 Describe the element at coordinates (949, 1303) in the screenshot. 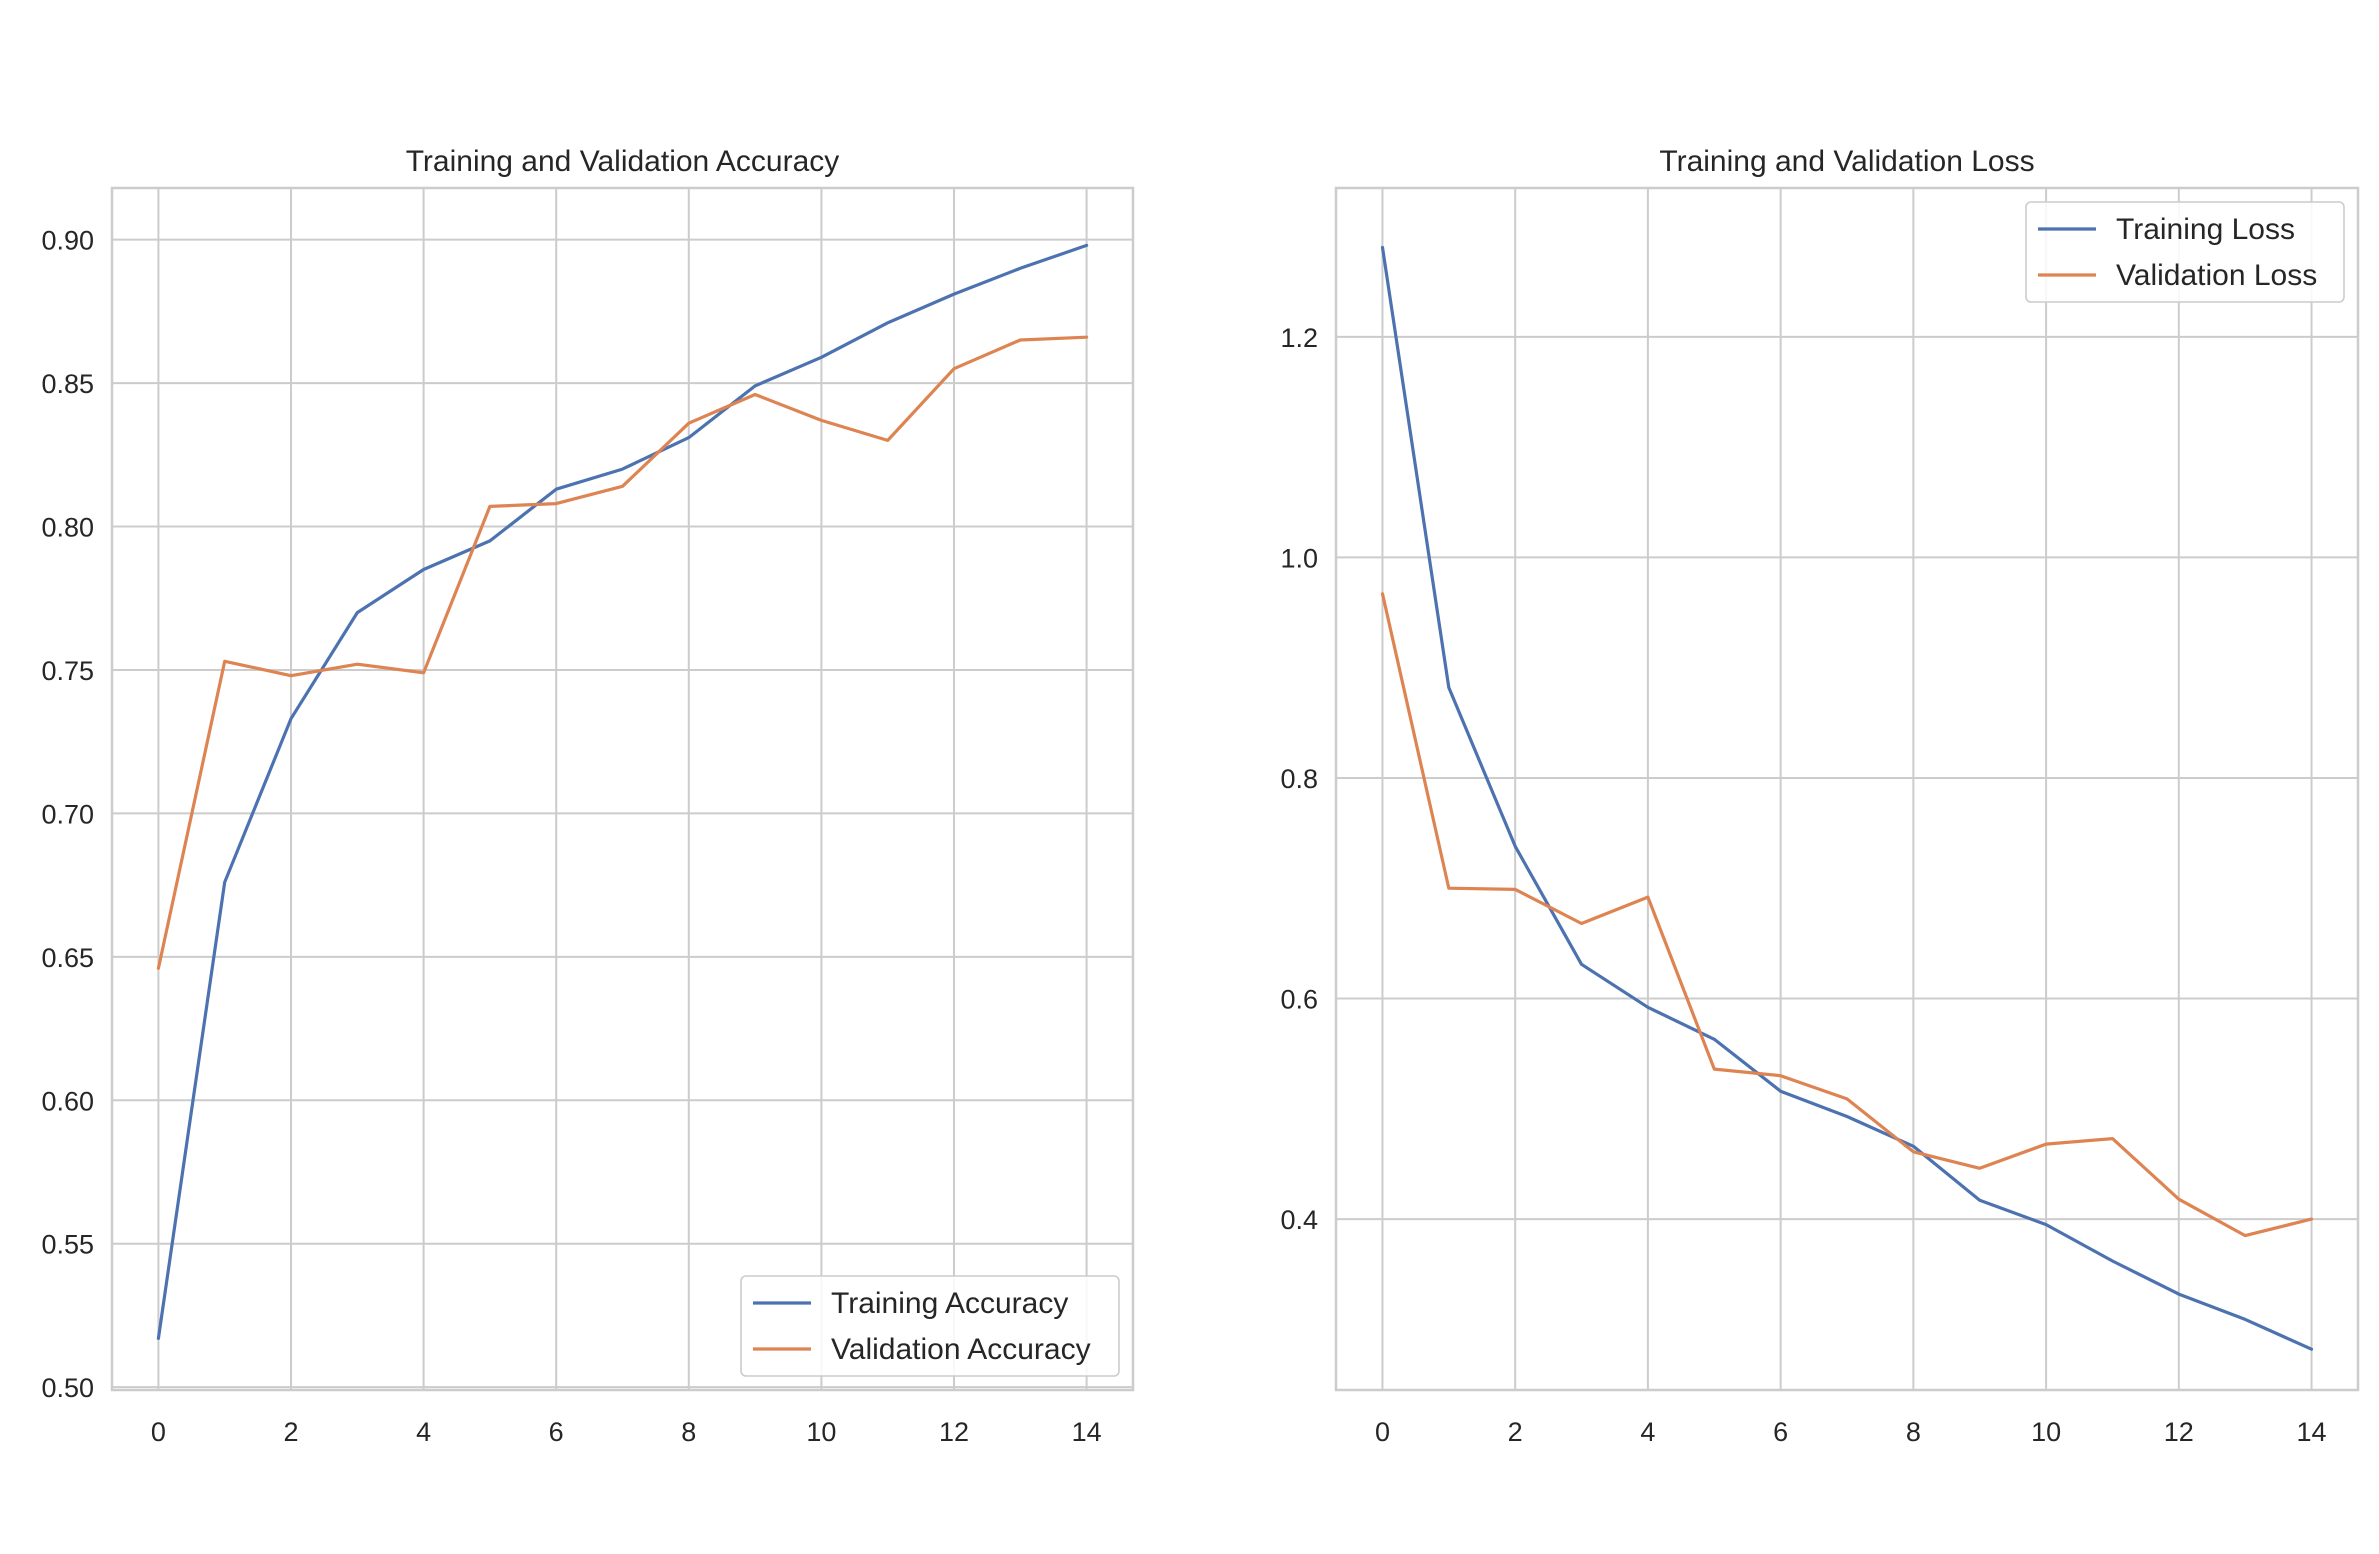

I see `legend-label: Training Accuracy` at that location.